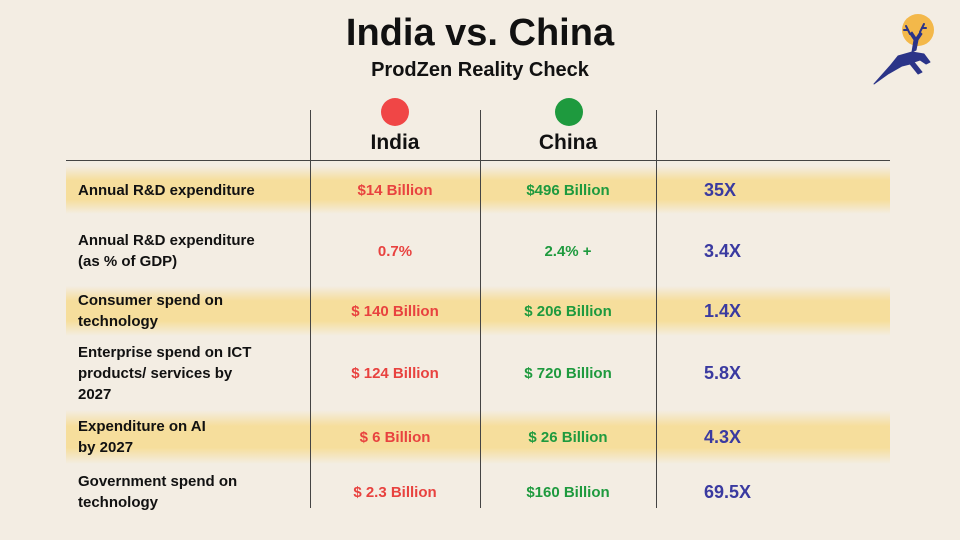 The image size is (960, 540). I want to click on ratio-value: 69.5X, so click(728, 491).